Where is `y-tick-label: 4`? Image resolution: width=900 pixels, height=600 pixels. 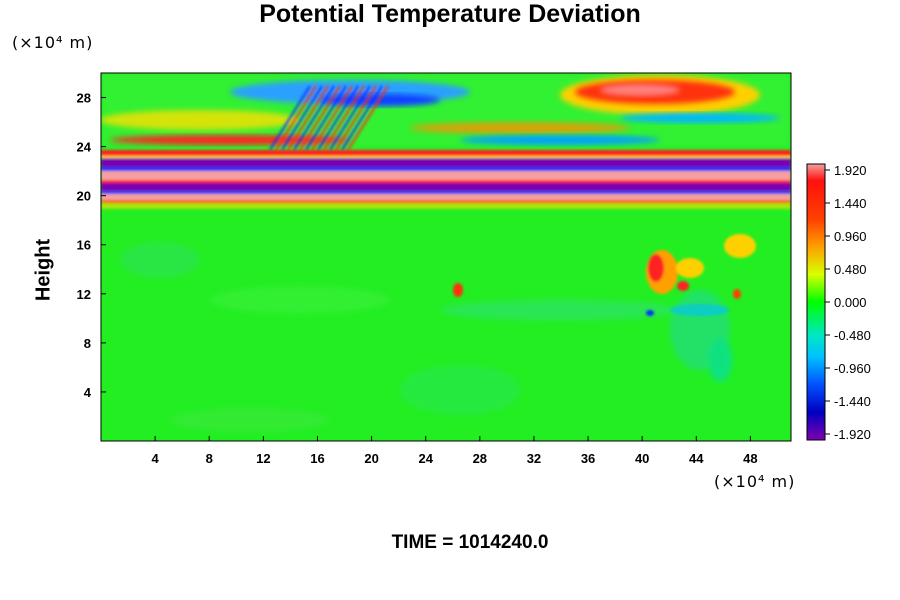 y-tick-label: 4 is located at coordinates (88, 392).